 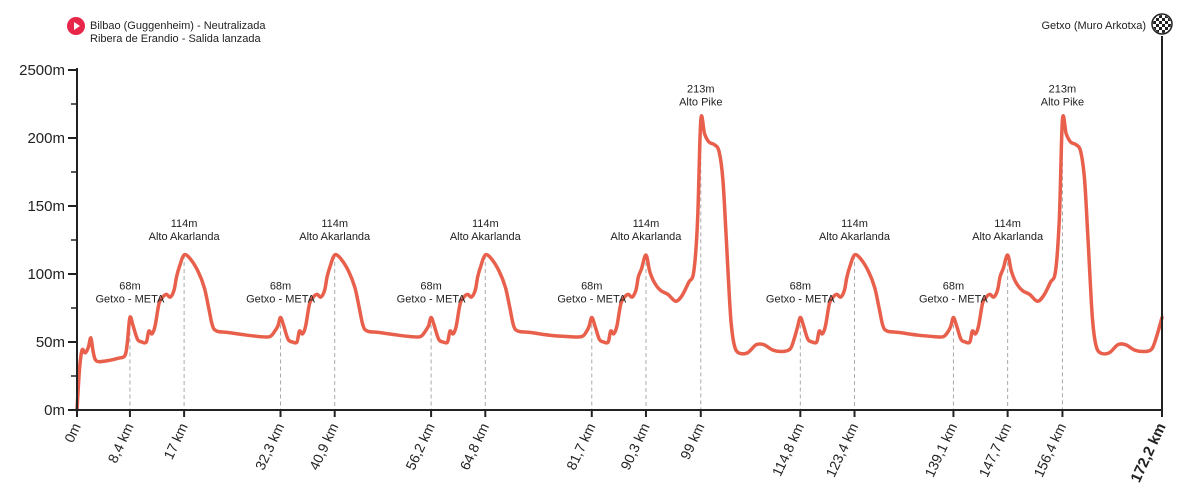 I want to click on start-line-1: Bilbao (Guggenheim) - Neutralizada, so click(x=178, y=26).